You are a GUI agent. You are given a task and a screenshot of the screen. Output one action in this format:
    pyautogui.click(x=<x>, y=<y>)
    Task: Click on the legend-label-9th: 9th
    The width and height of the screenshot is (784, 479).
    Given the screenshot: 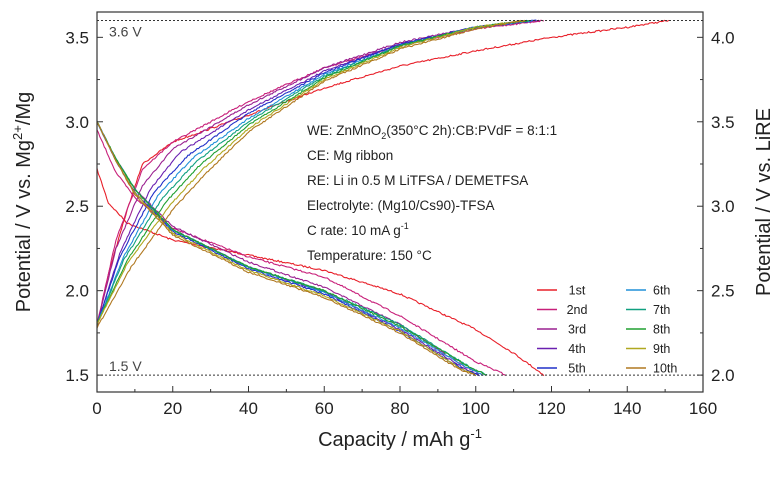 What is the action you would take?
    pyautogui.click(x=661, y=349)
    